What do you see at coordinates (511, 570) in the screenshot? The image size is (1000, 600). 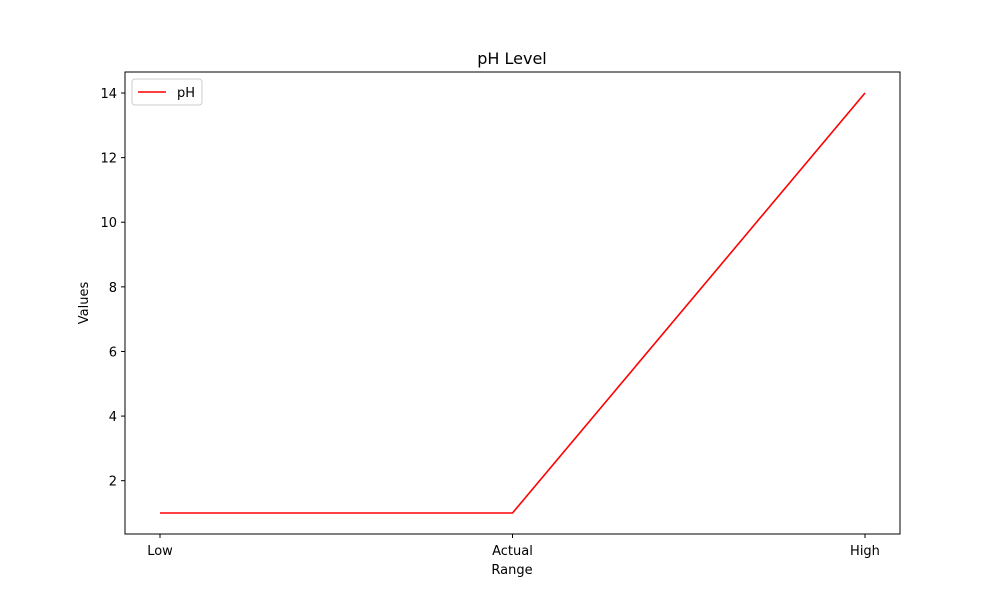 I see `x-axis-label: Range` at bounding box center [511, 570].